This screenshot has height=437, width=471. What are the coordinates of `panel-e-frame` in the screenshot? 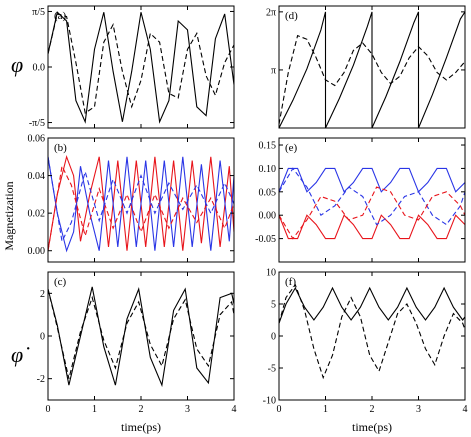 It's located at (372, 200).